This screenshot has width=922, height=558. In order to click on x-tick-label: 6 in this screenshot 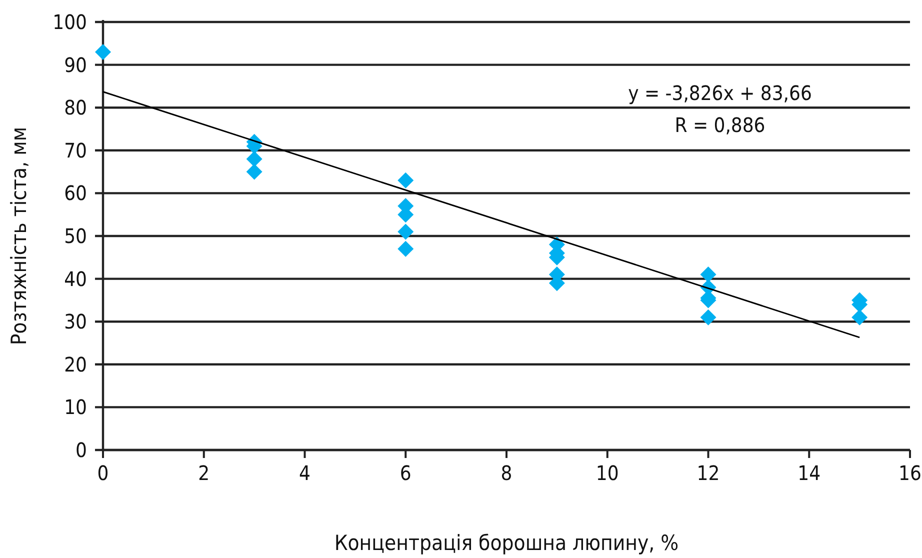, I will do `click(406, 473)`.